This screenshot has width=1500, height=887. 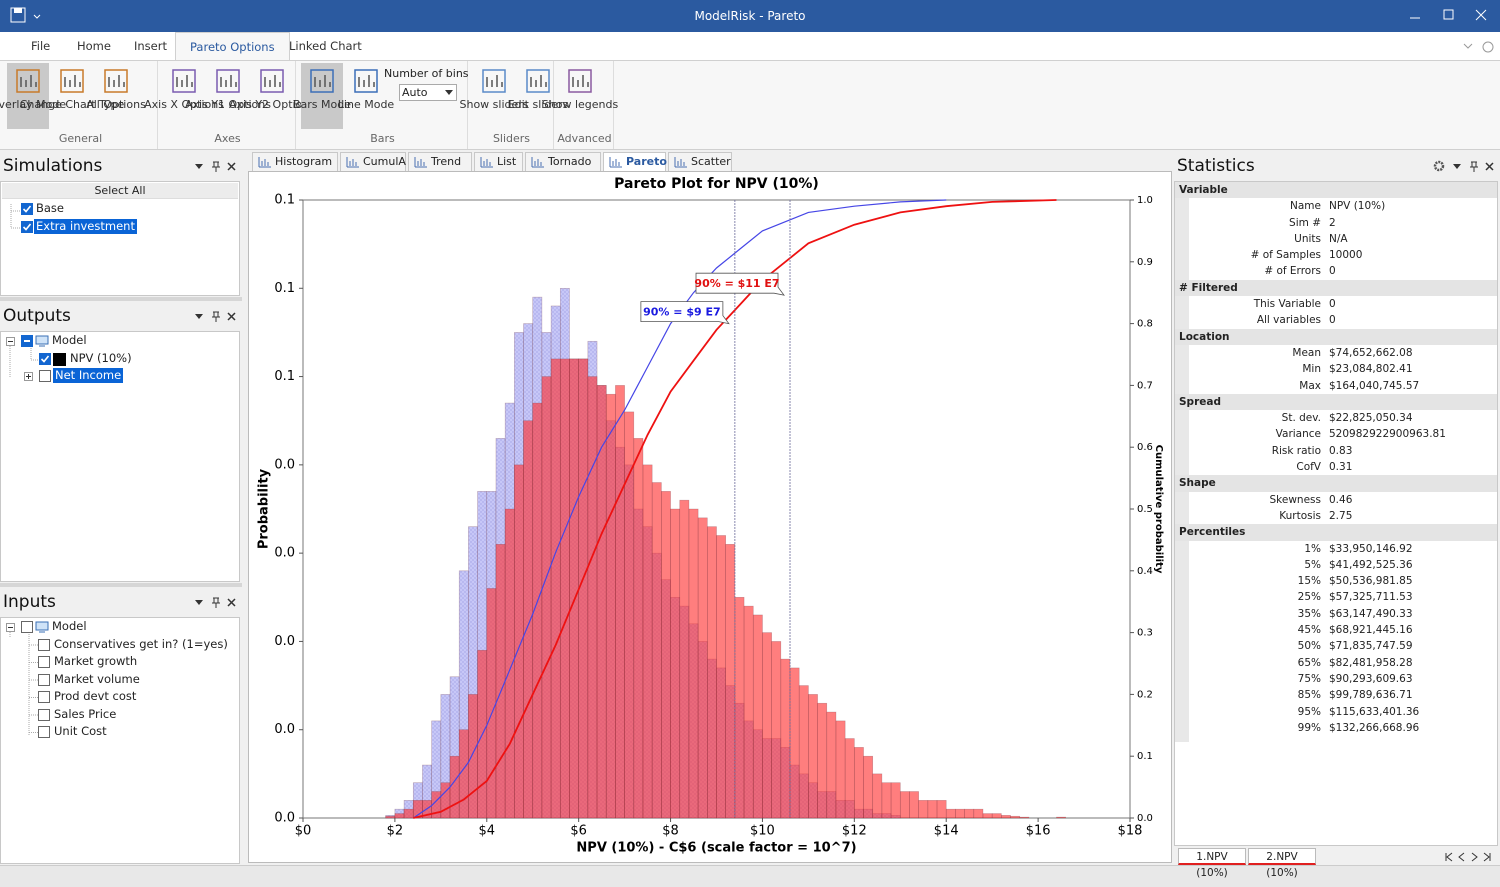 What do you see at coordinates (1336, 190) in the screenshot?
I see `section-header: Variable` at bounding box center [1336, 190].